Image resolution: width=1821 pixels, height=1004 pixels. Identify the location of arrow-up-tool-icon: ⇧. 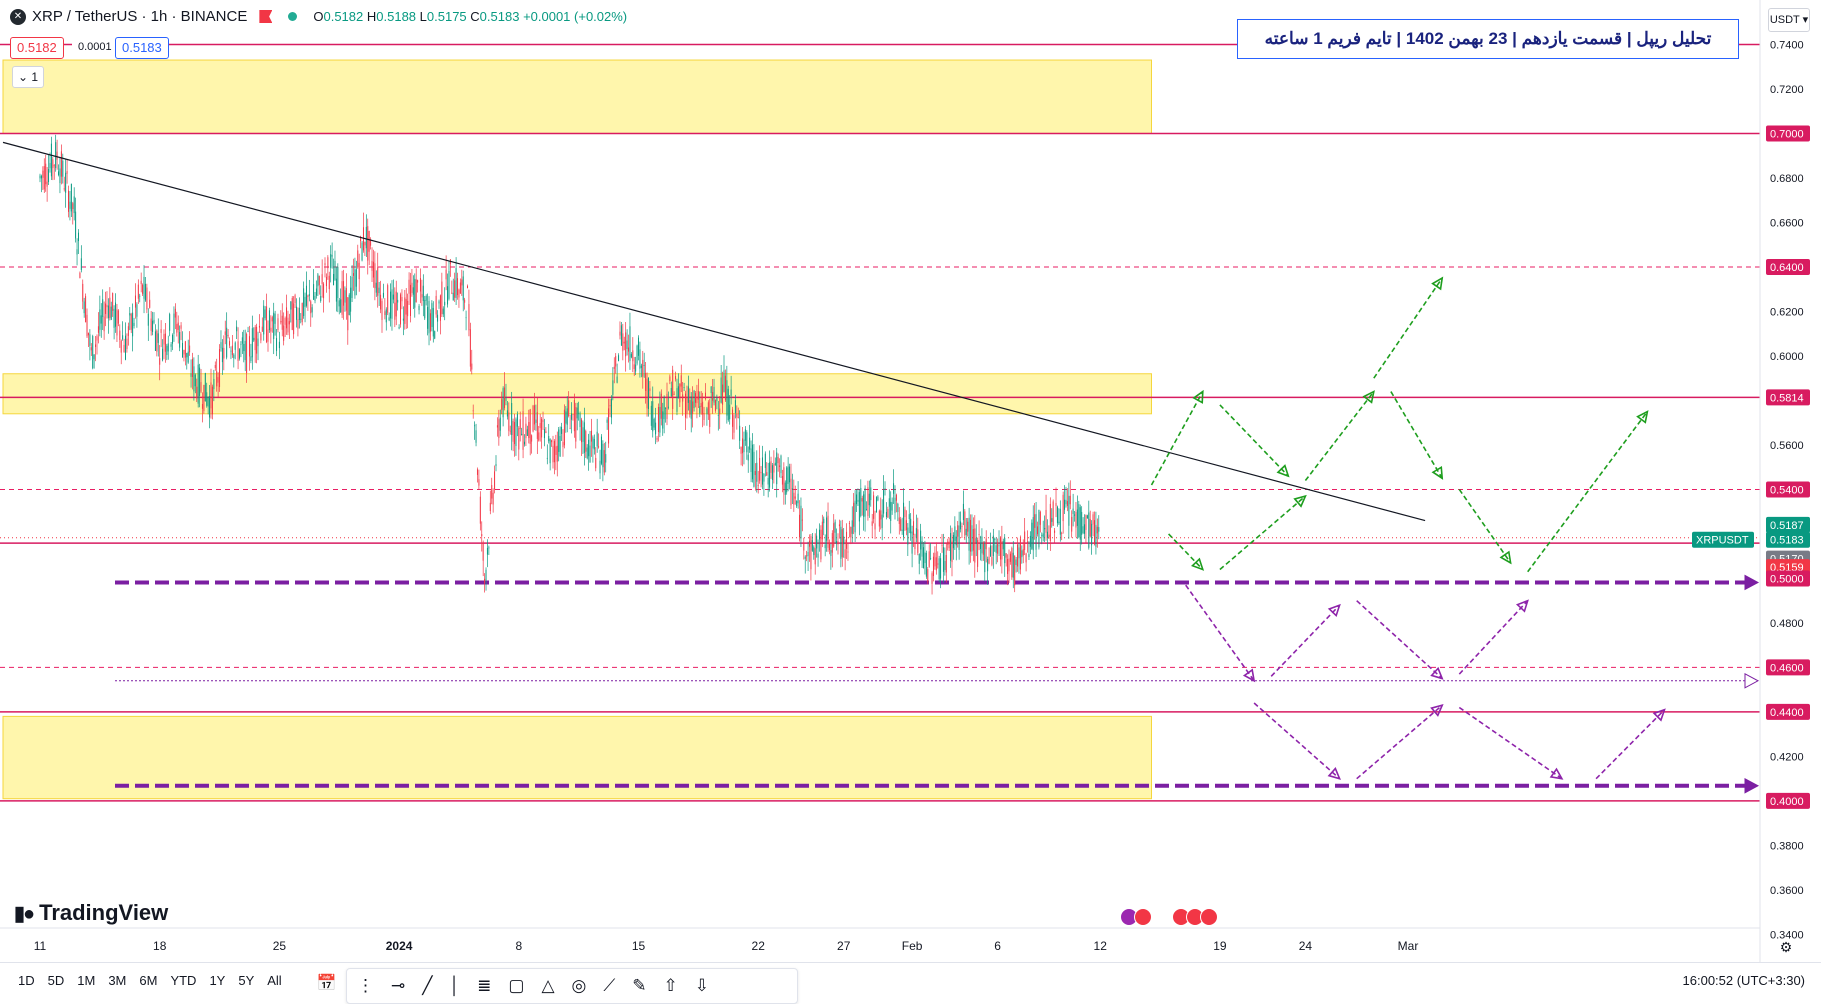
(670, 985).